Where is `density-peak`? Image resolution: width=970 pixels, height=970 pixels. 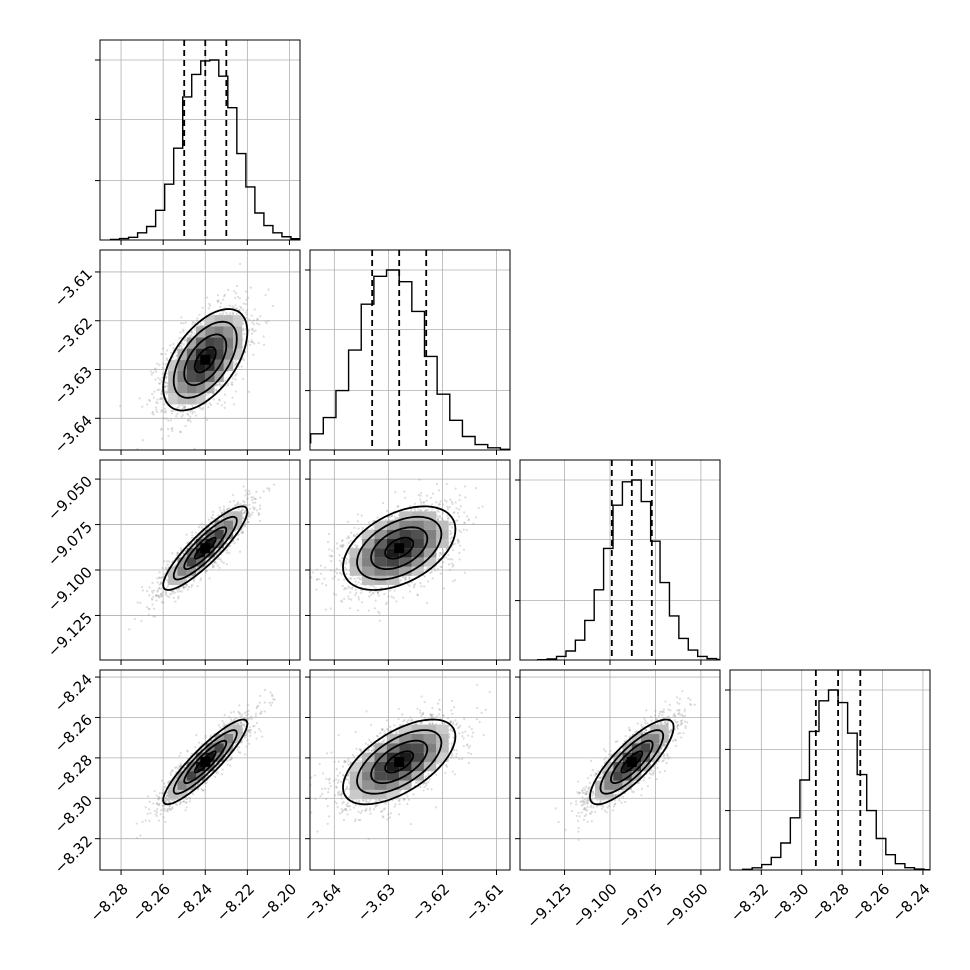
density-peak is located at coordinates (205, 359).